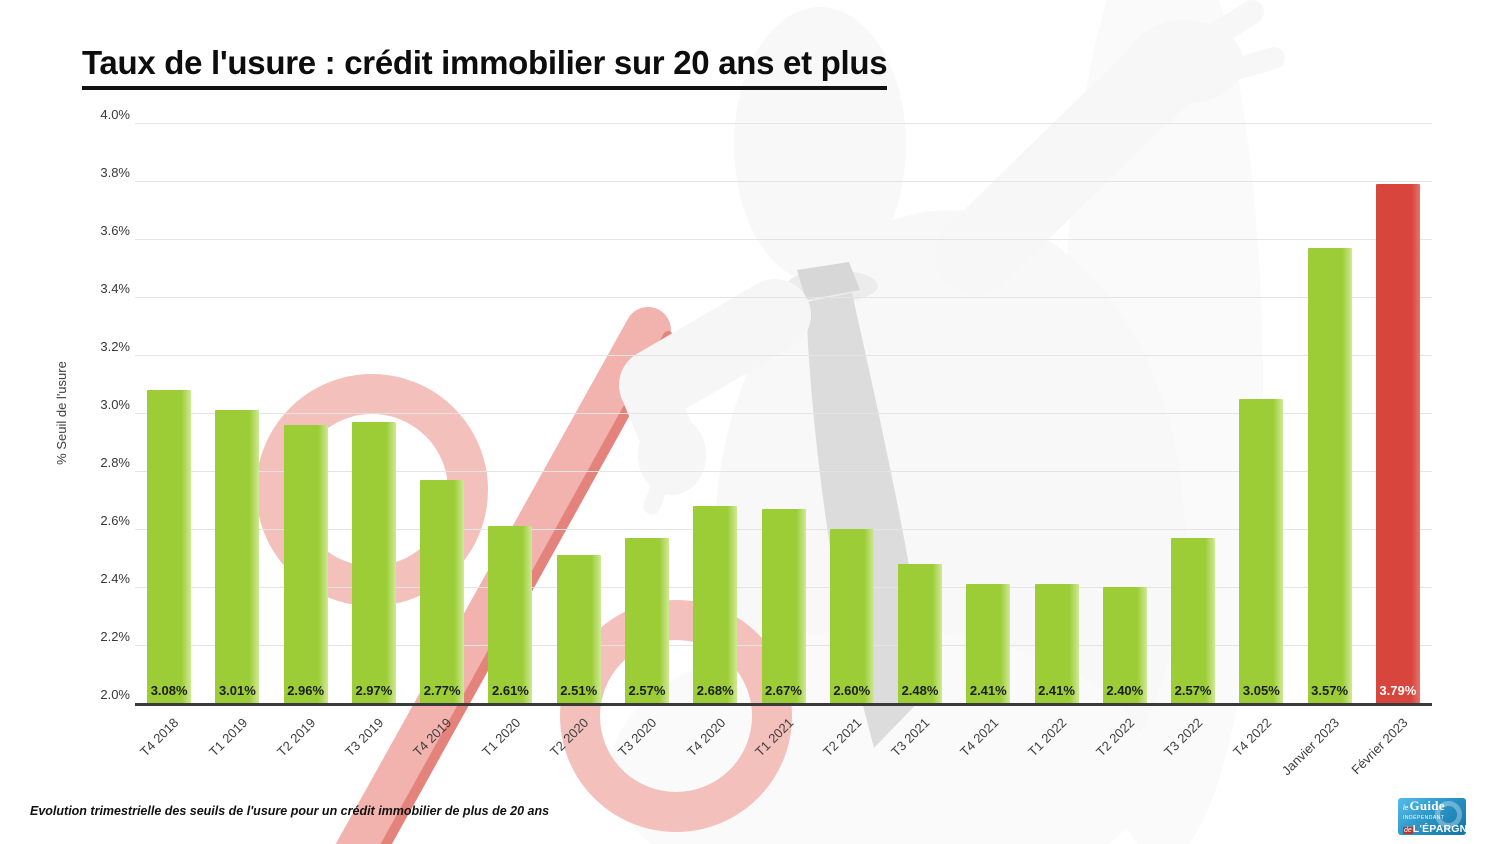  I want to click on x-axis-label: T4 2020, so click(705, 737).